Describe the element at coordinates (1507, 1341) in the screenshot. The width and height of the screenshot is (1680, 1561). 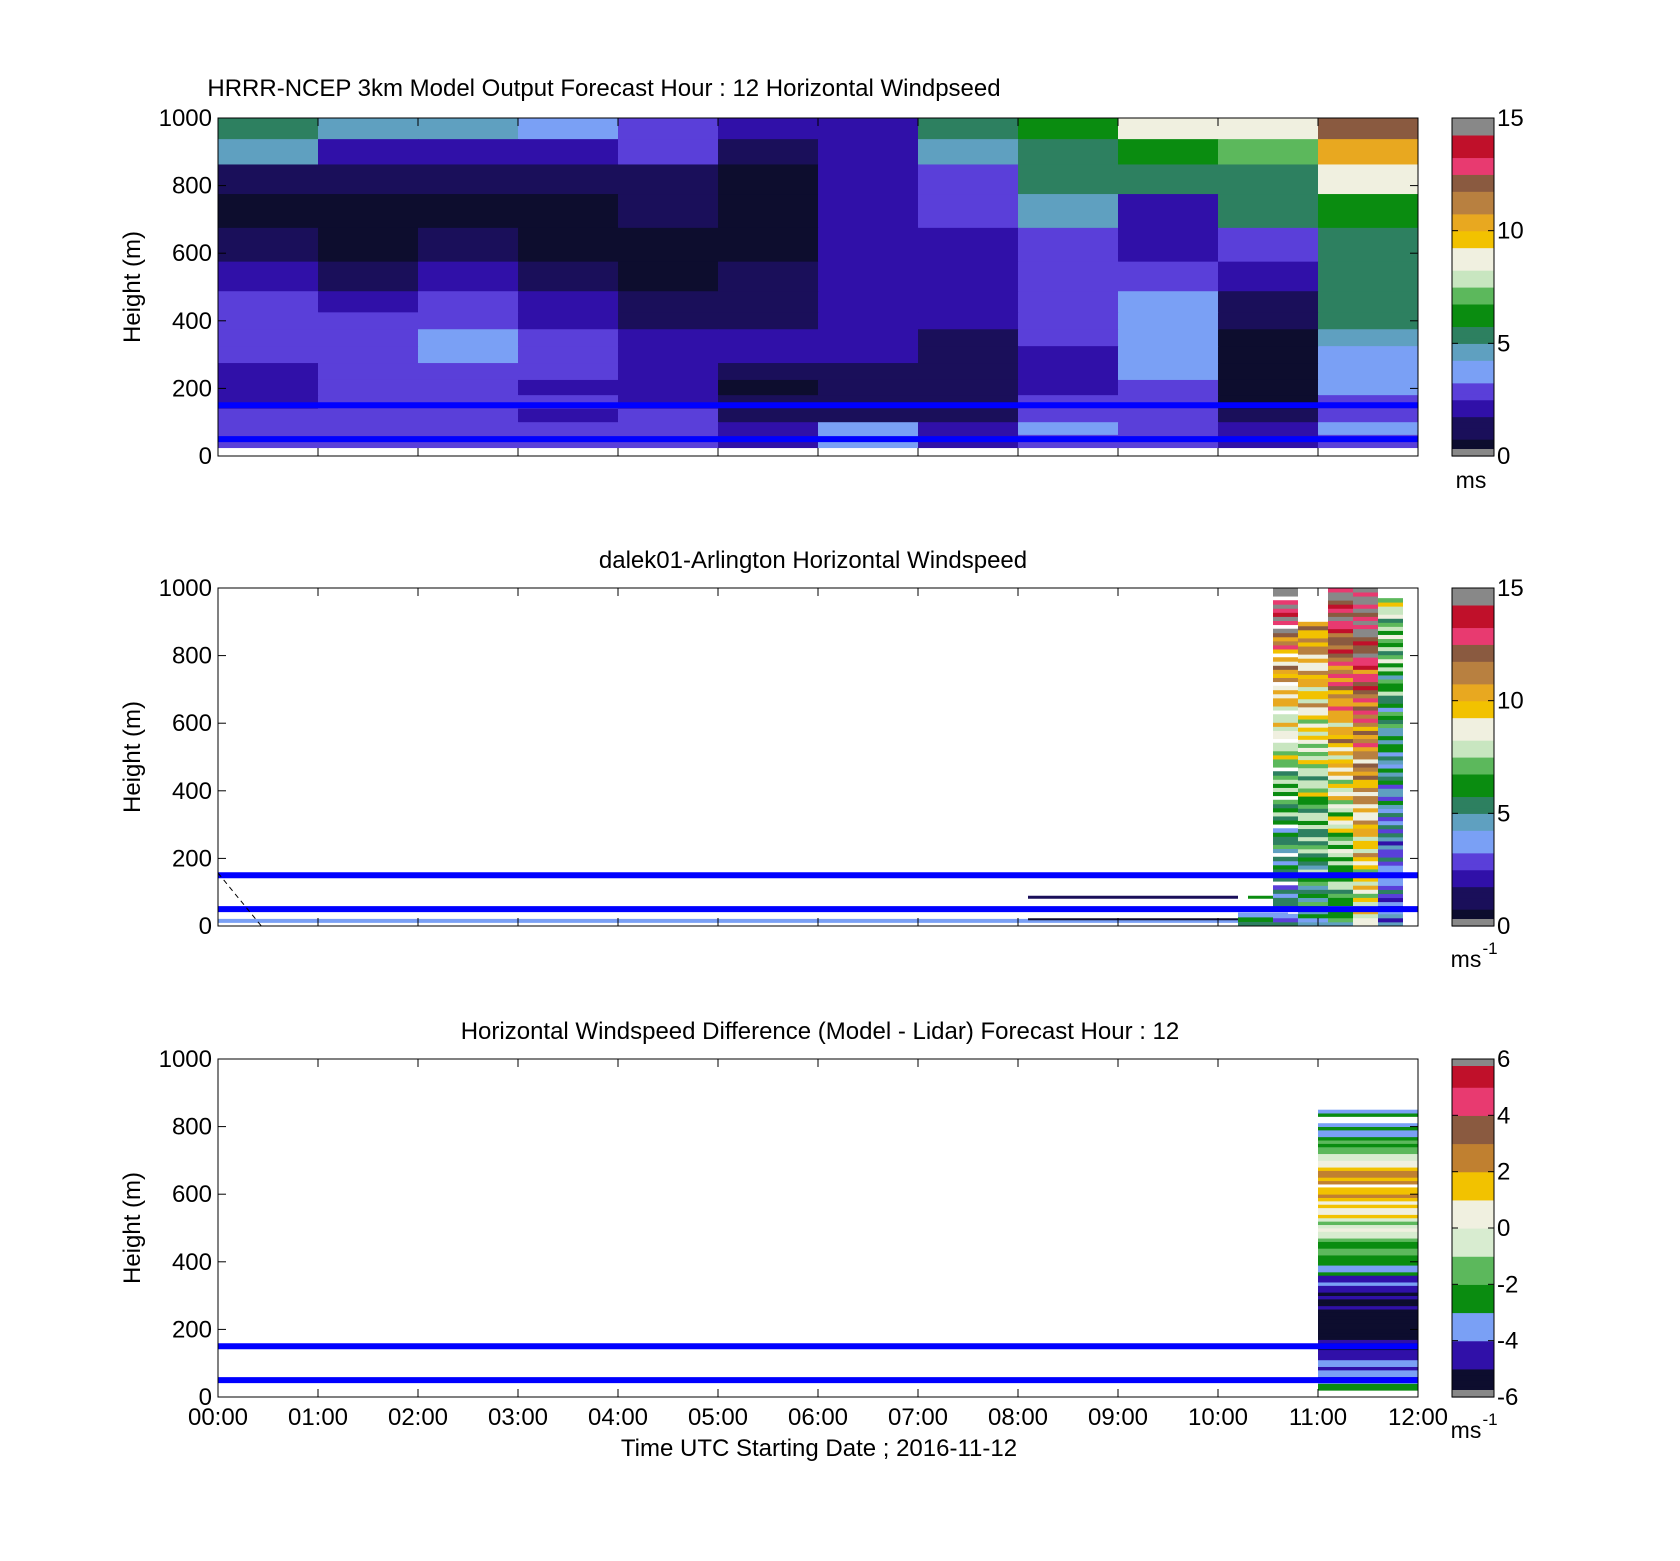
I see `colorbar-tick-label: -4` at that location.